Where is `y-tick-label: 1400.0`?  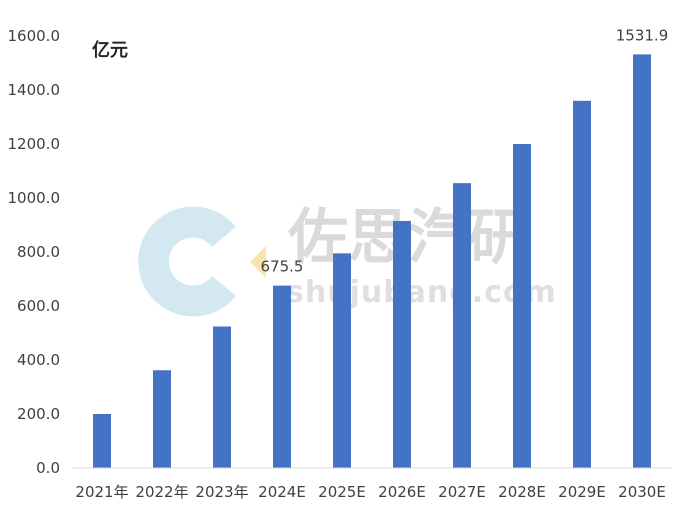
y-tick-label: 1400.0 is located at coordinates (34, 90).